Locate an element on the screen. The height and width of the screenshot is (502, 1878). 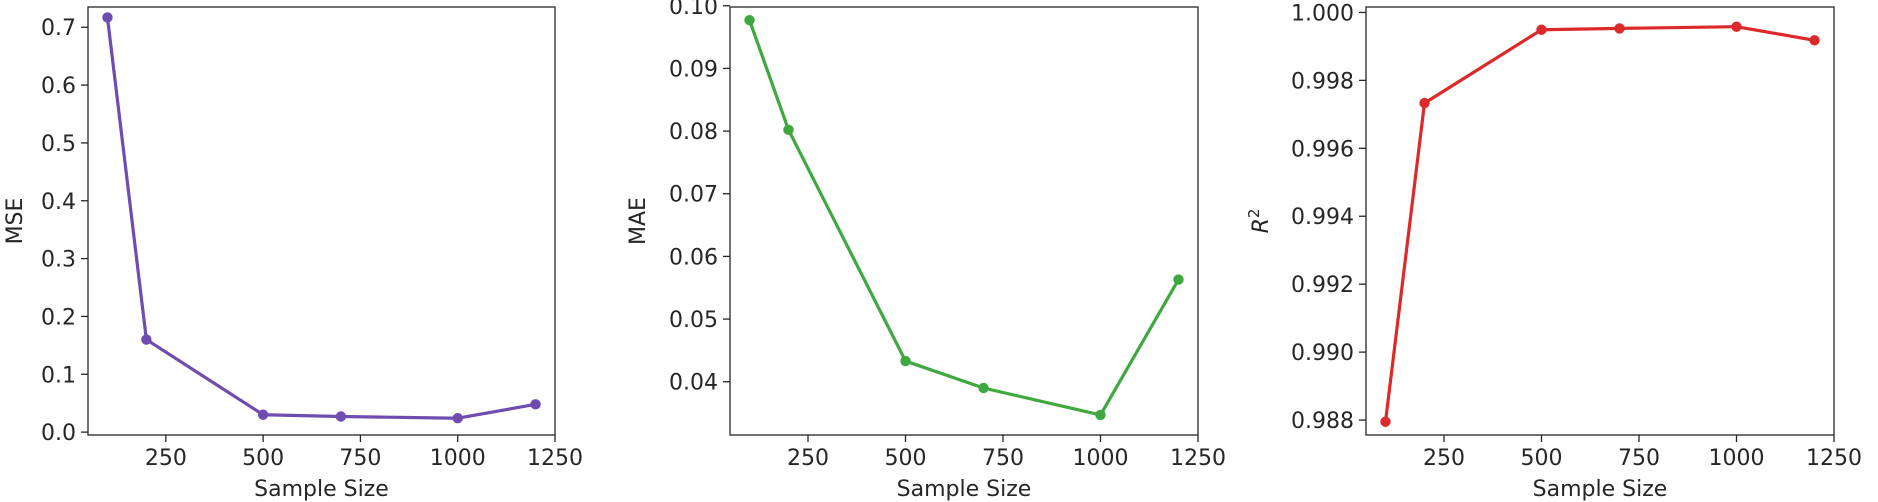
mse-y-tick-label: 0.4 is located at coordinates (58, 202).